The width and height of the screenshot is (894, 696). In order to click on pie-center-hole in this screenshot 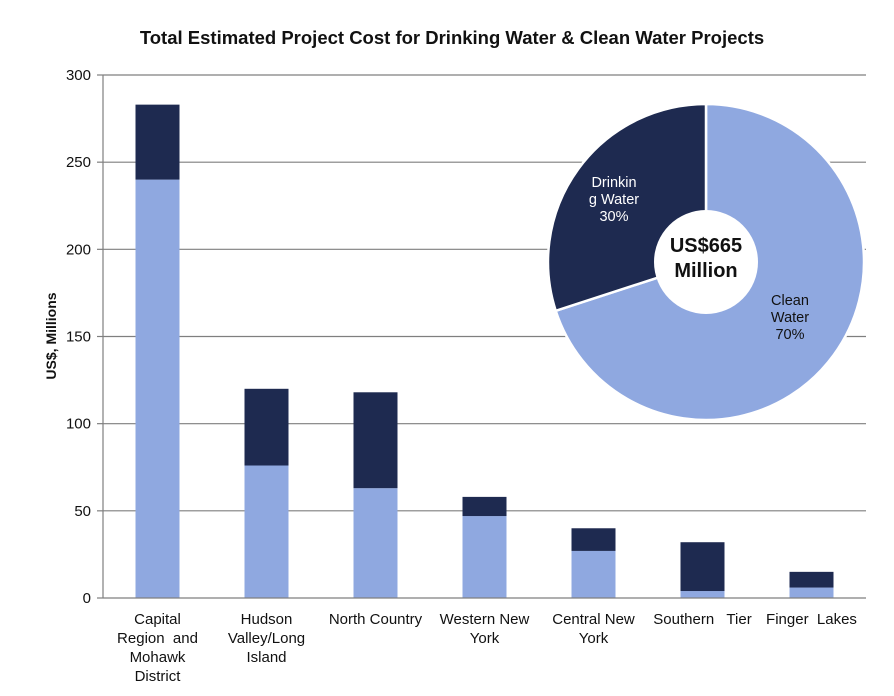, I will do `click(706, 262)`.